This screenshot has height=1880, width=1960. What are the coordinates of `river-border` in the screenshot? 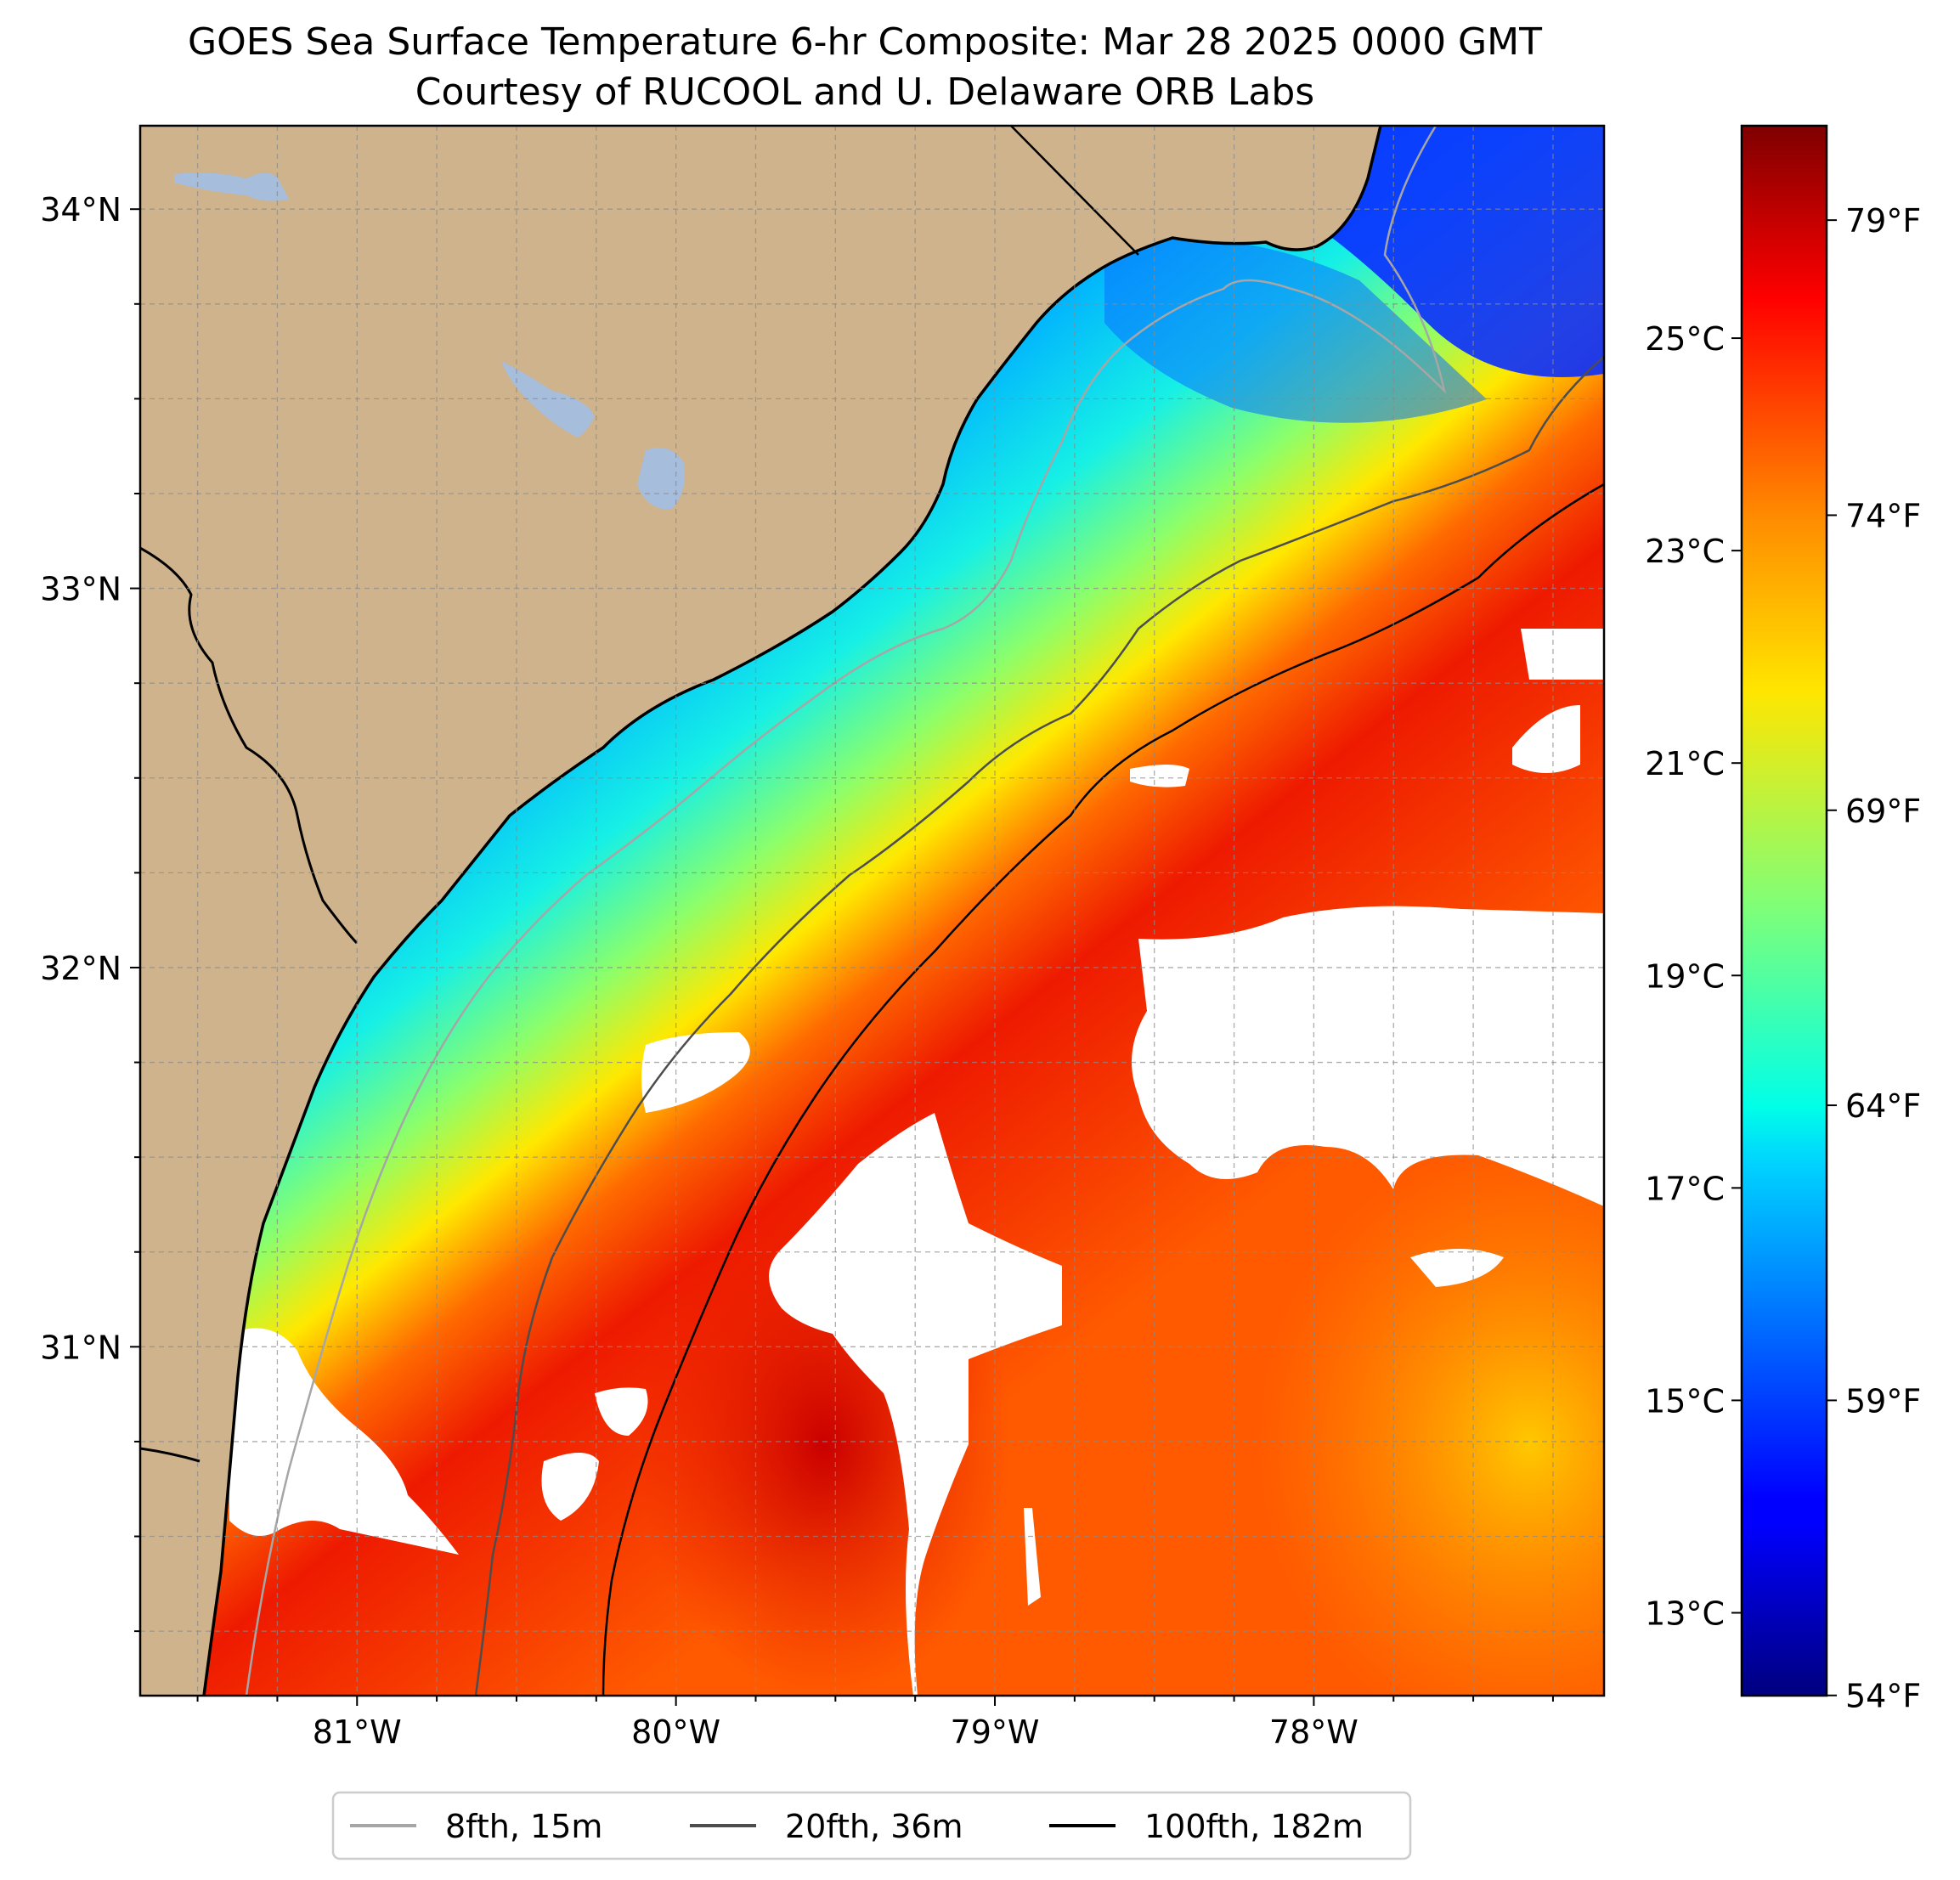 It's located at (250, 746).